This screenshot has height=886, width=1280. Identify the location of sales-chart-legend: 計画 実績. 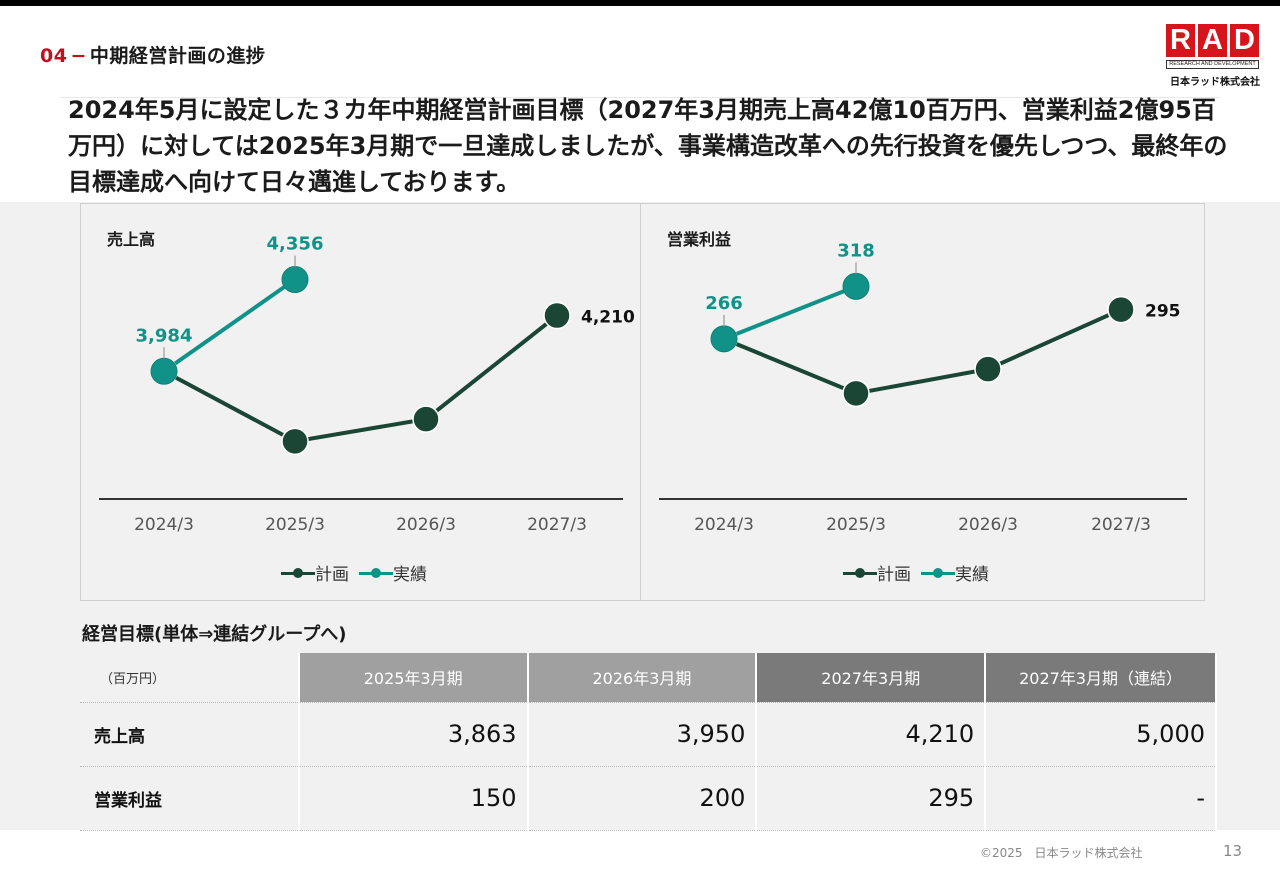
(359, 572).